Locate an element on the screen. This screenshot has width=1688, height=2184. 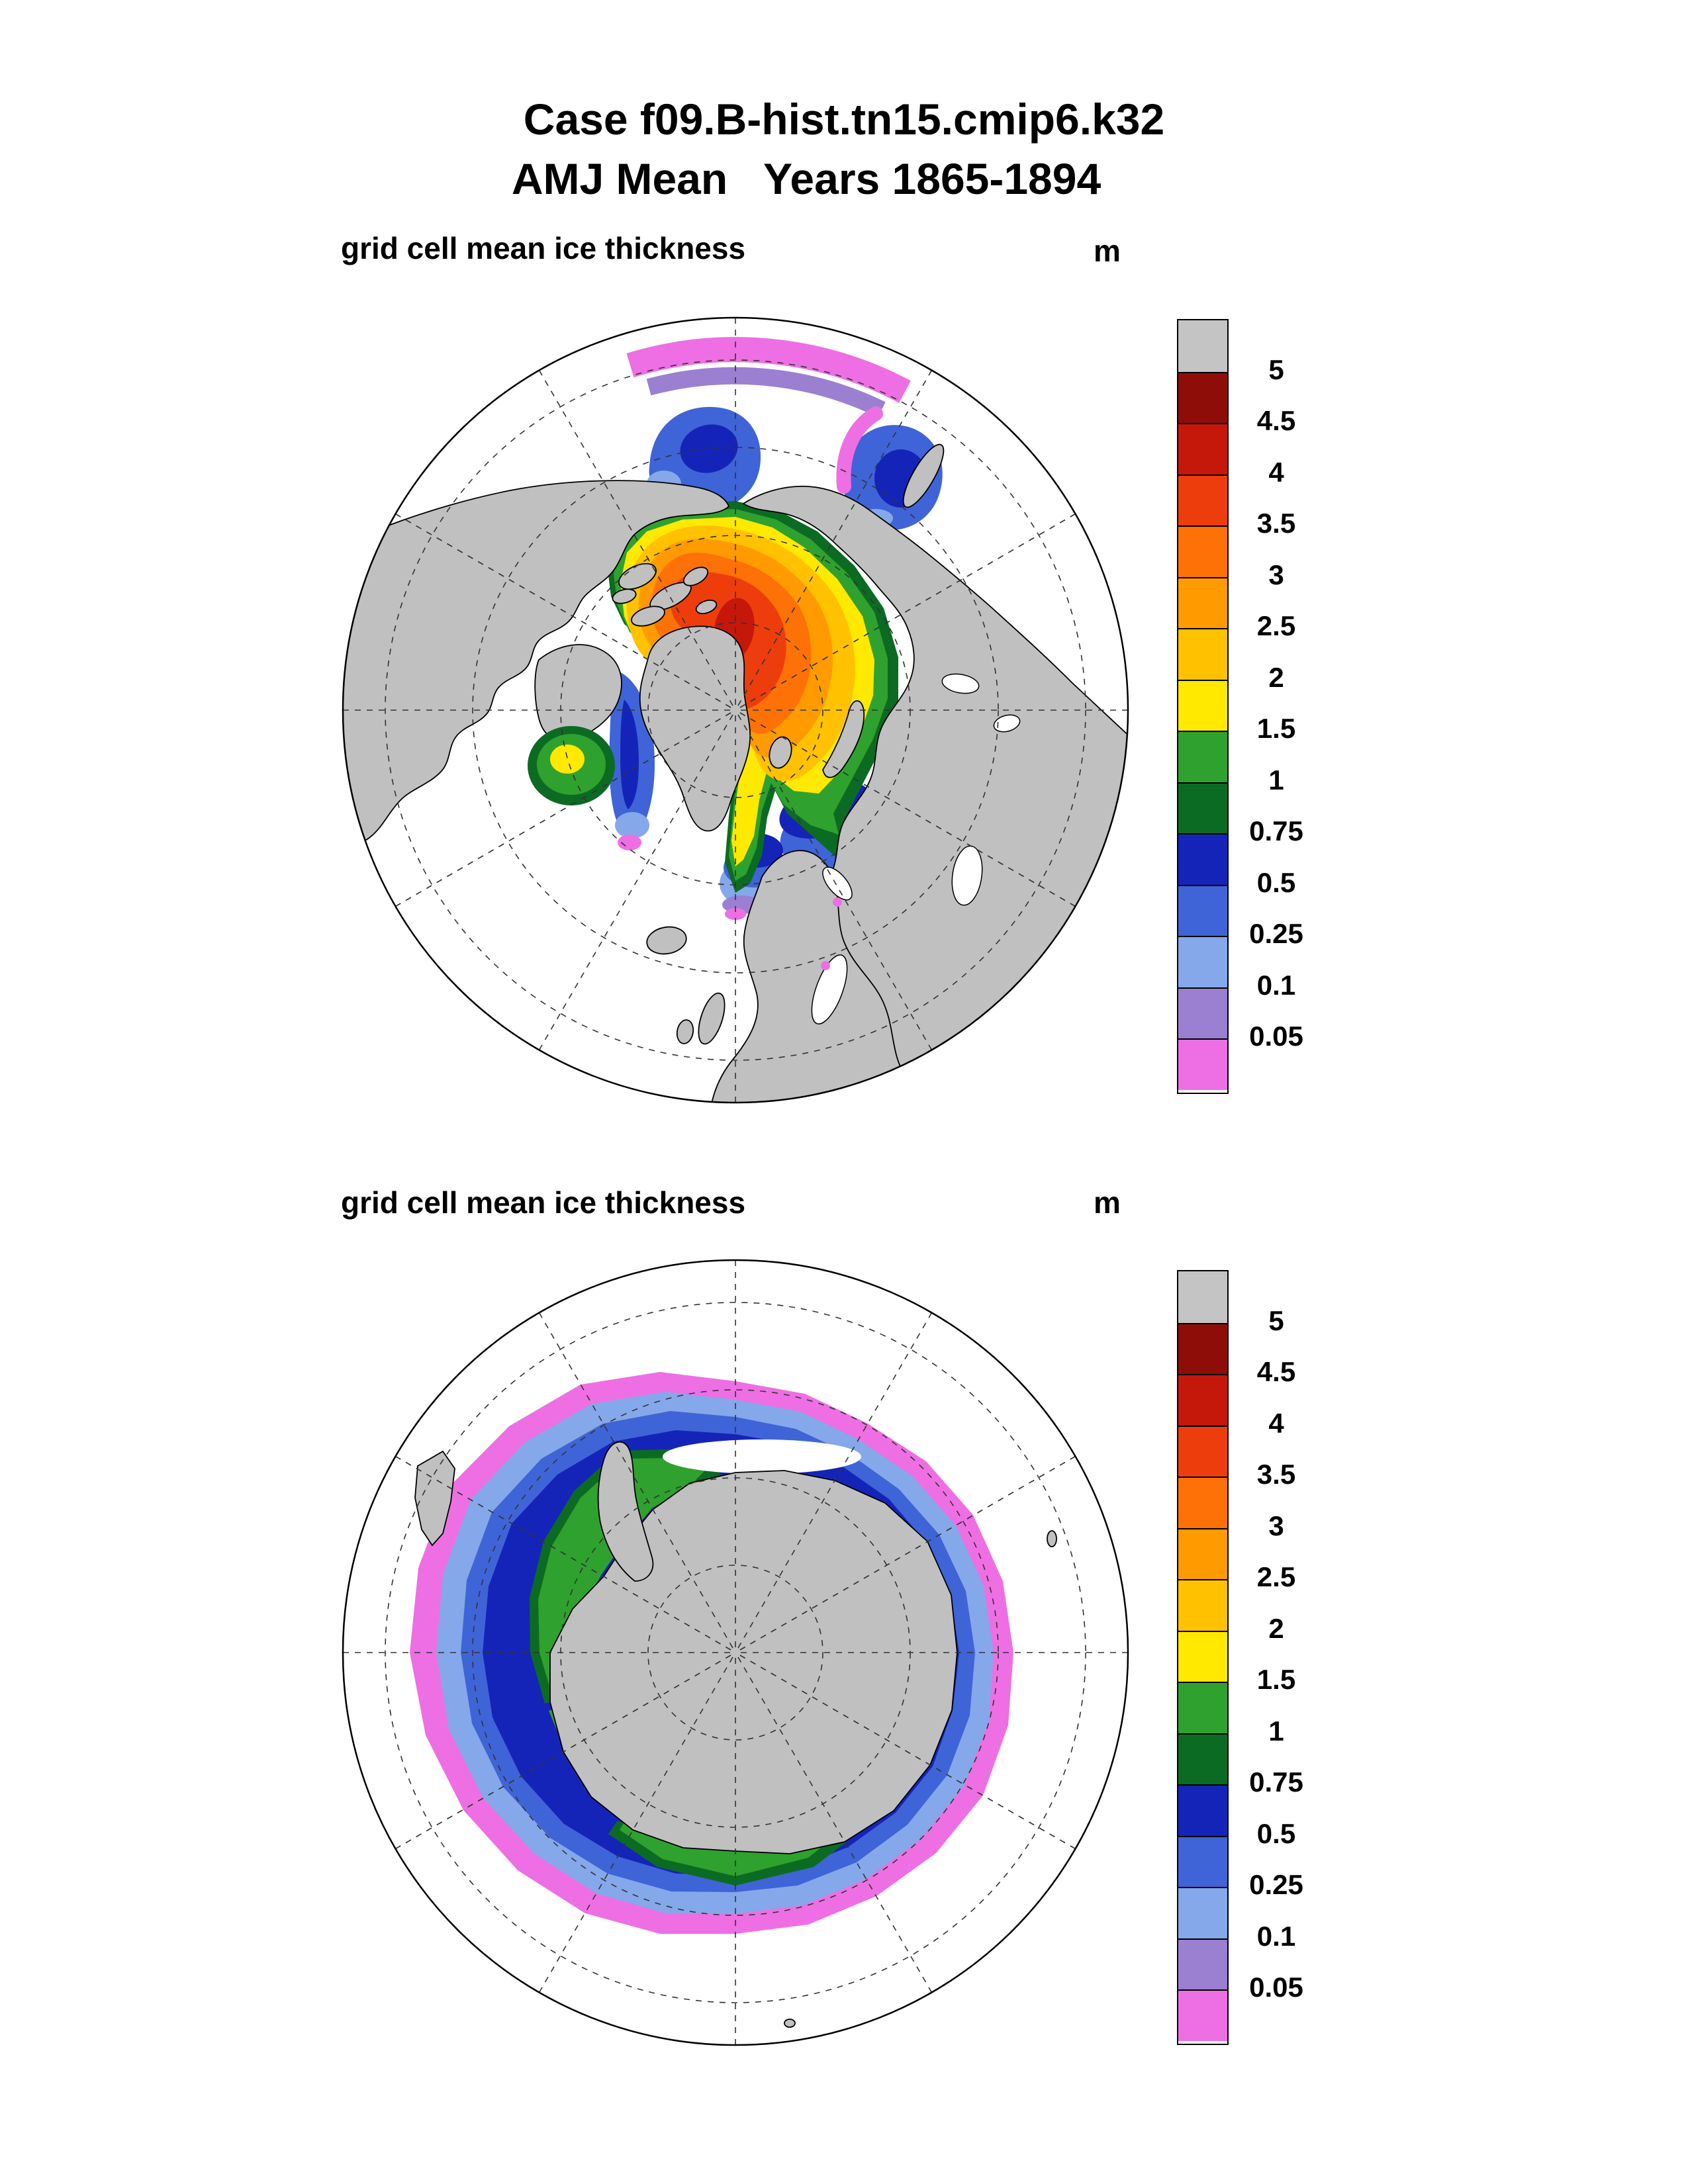
north-america is located at coordinates (536, 675).